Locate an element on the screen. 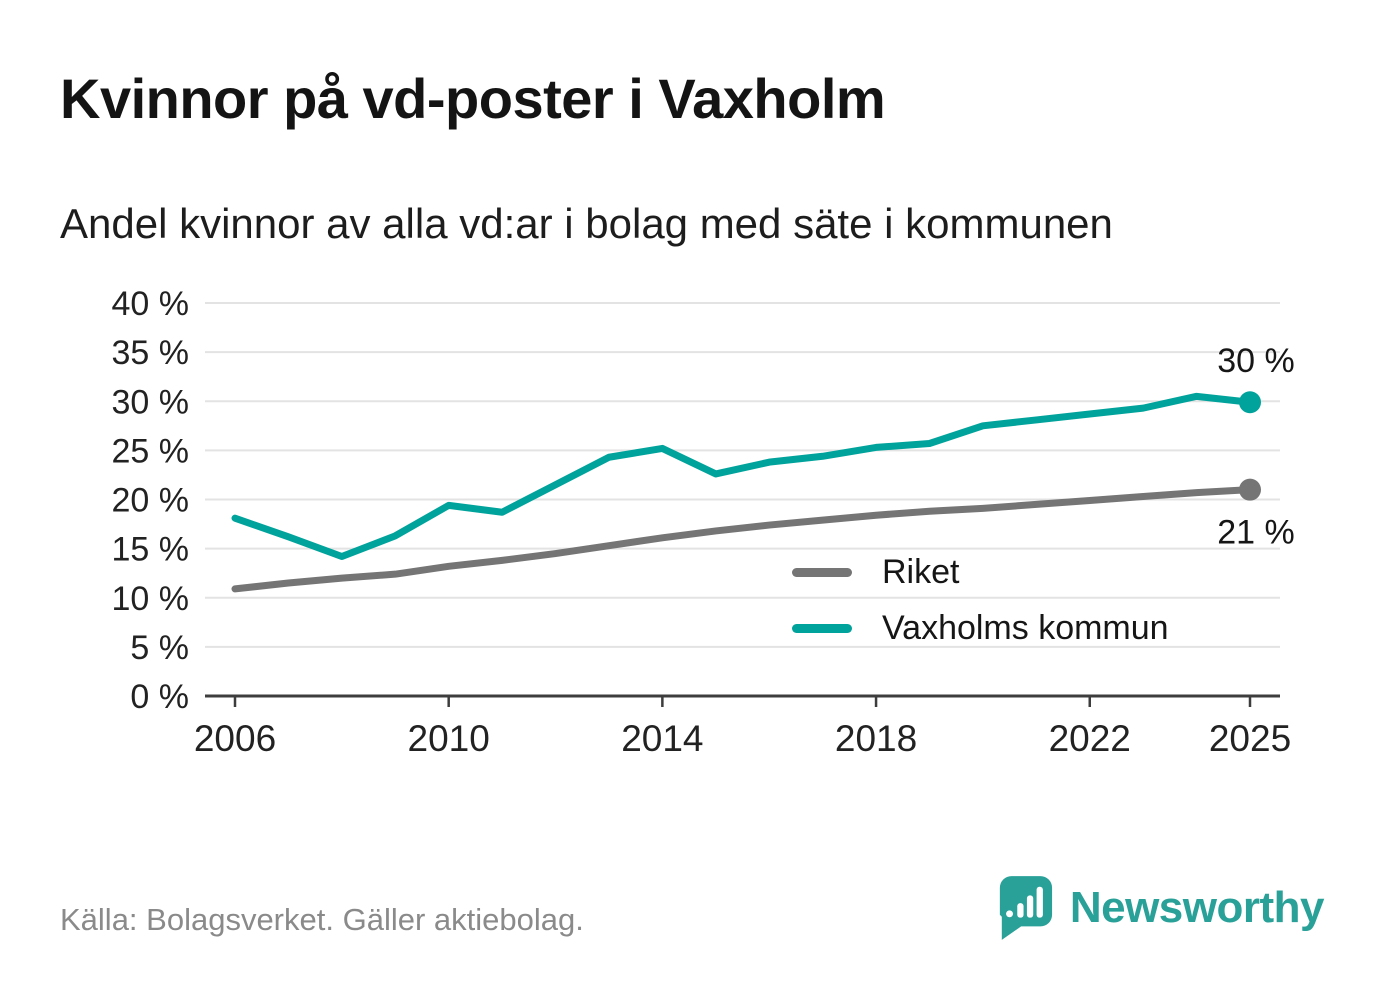  brand-logo: Newsworthy is located at coordinates (1160, 908).